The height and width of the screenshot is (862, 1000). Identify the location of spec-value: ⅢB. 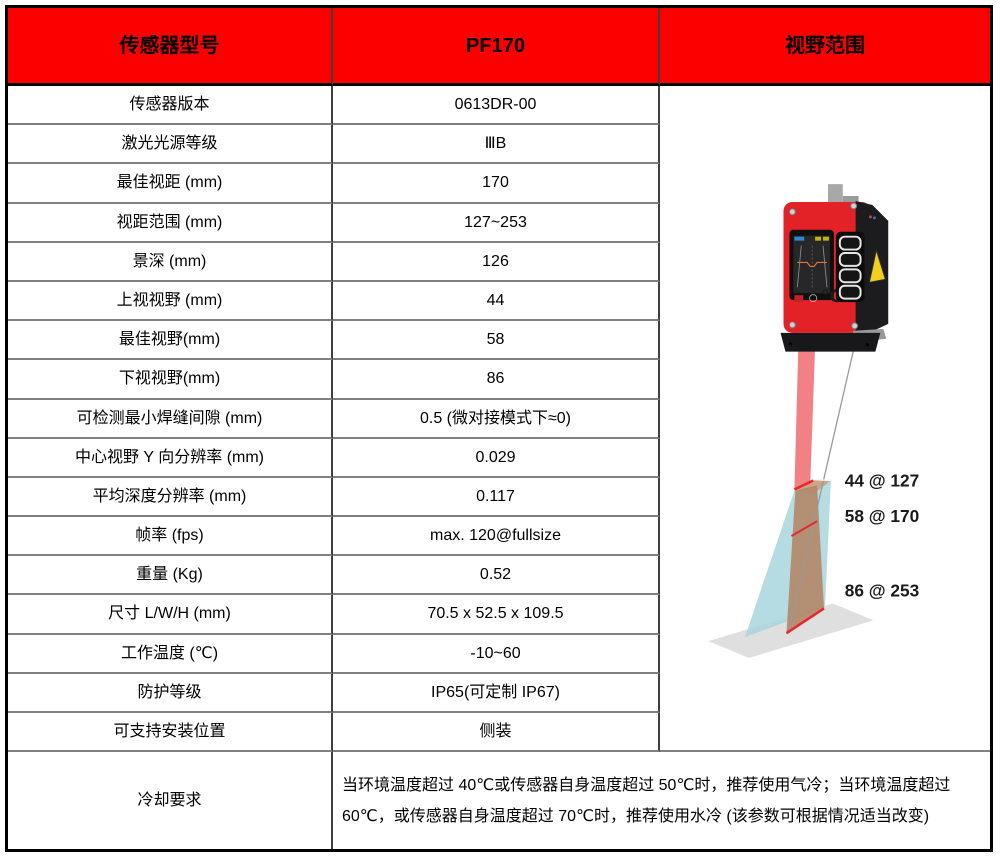
(496, 145).